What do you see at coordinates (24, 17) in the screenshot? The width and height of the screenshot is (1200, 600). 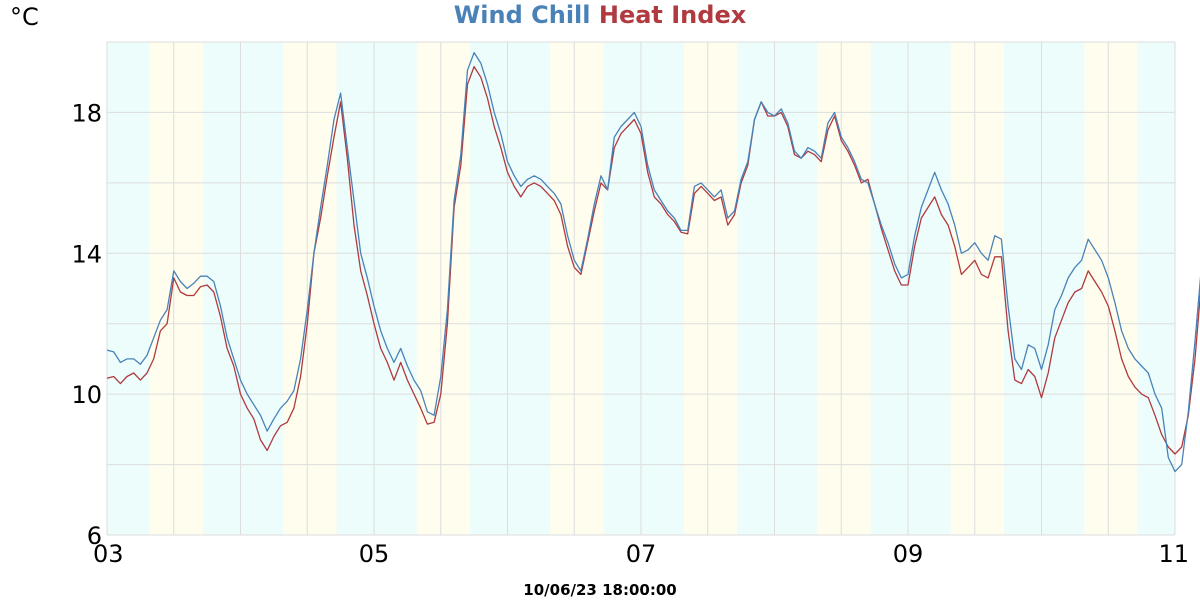 I see `y-axis-unit: °C` at bounding box center [24, 17].